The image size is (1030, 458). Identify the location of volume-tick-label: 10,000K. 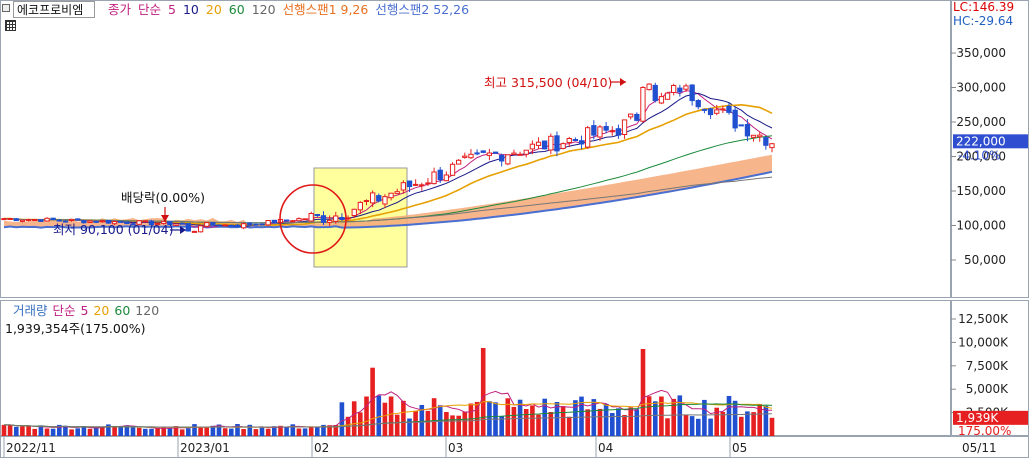
(983, 342).